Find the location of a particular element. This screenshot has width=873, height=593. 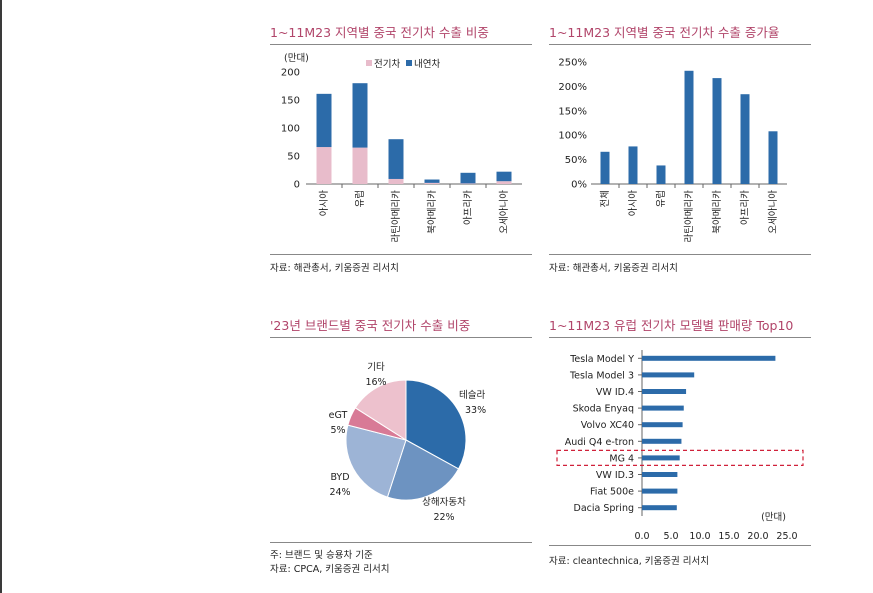

y-tick-label: 0 is located at coordinates (297, 185).